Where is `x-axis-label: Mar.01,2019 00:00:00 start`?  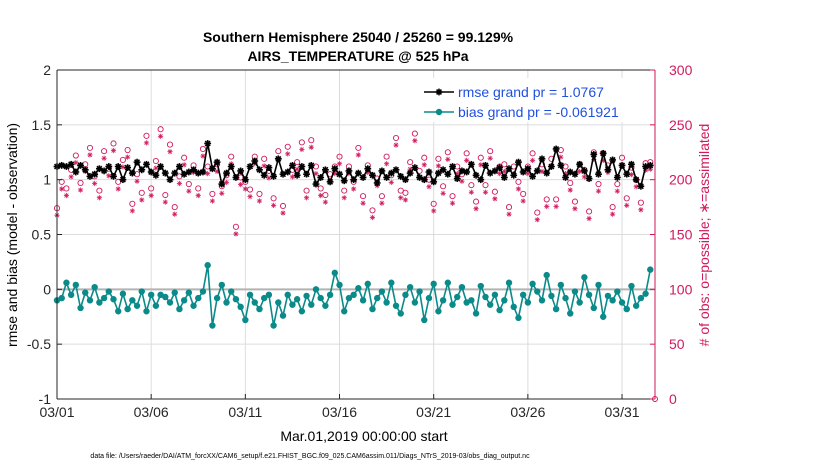 x-axis-label: Mar.01,2019 00:00:00 start is located at coordinates (363, 436).